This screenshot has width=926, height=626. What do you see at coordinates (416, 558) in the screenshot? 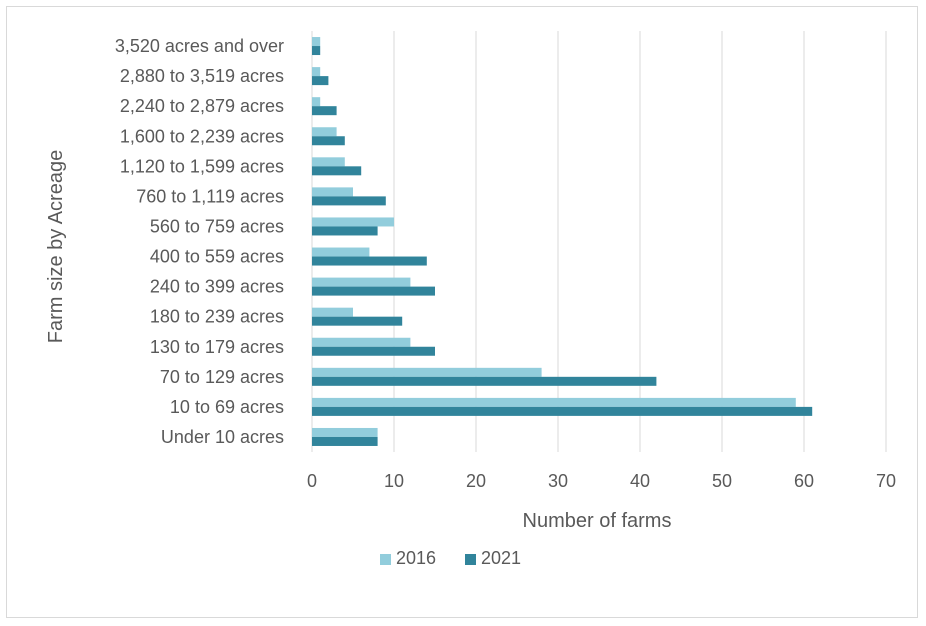
I see `legend-label-2016: 2016` at bounding box center [416, 558].